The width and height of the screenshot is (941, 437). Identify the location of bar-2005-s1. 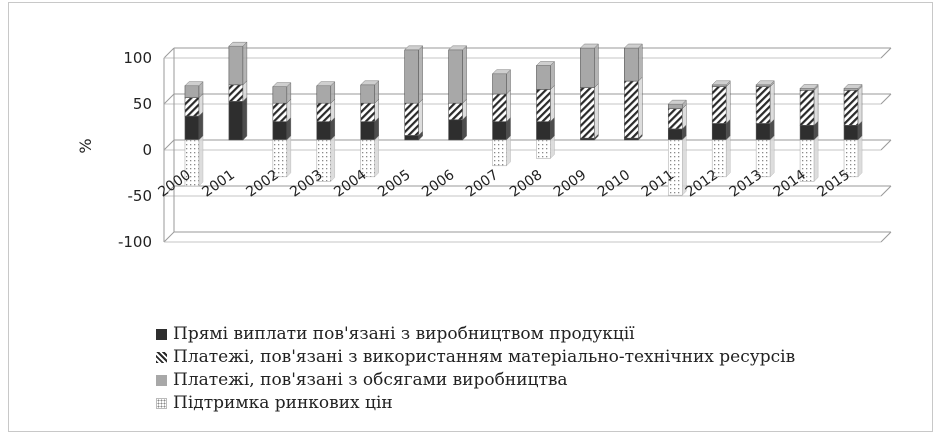
(411, 119).